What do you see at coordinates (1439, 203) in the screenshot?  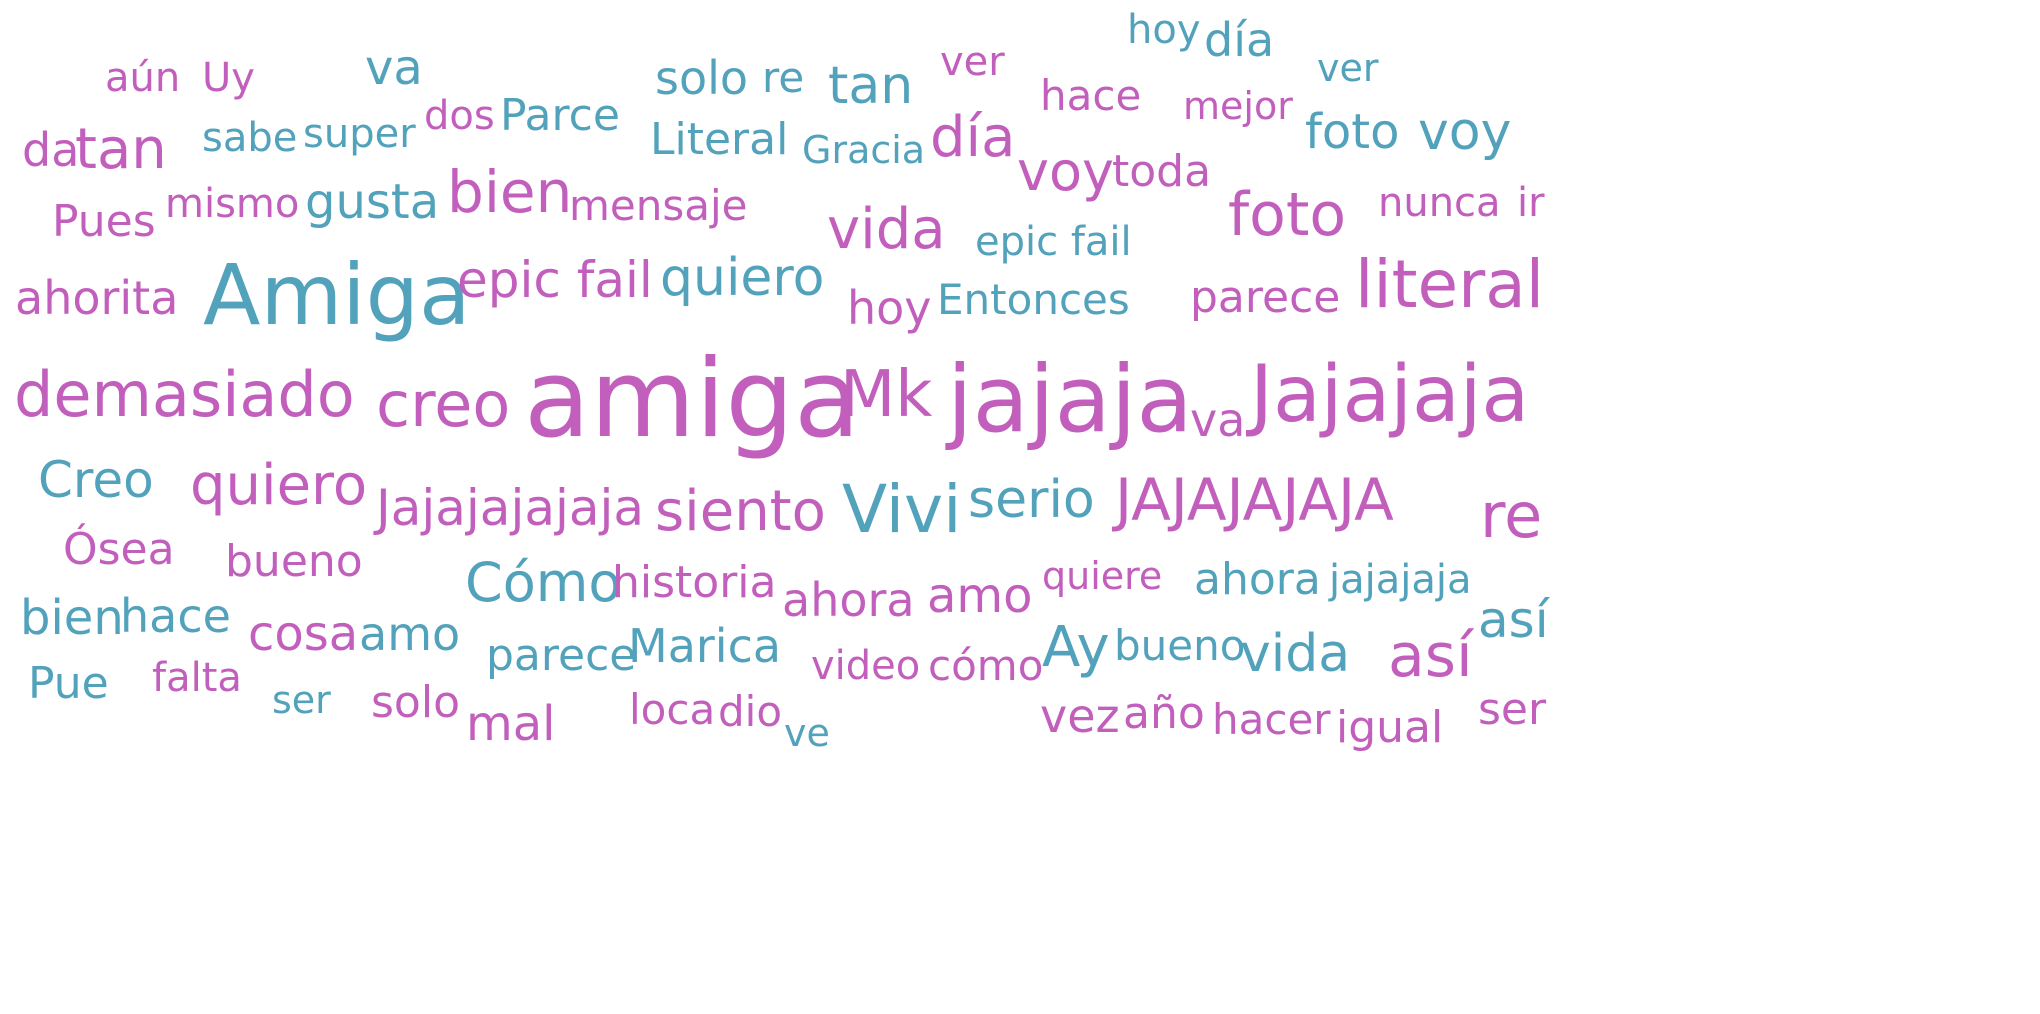 I see `word-cloud-word: nunca` at bounding box center [1439, 203].